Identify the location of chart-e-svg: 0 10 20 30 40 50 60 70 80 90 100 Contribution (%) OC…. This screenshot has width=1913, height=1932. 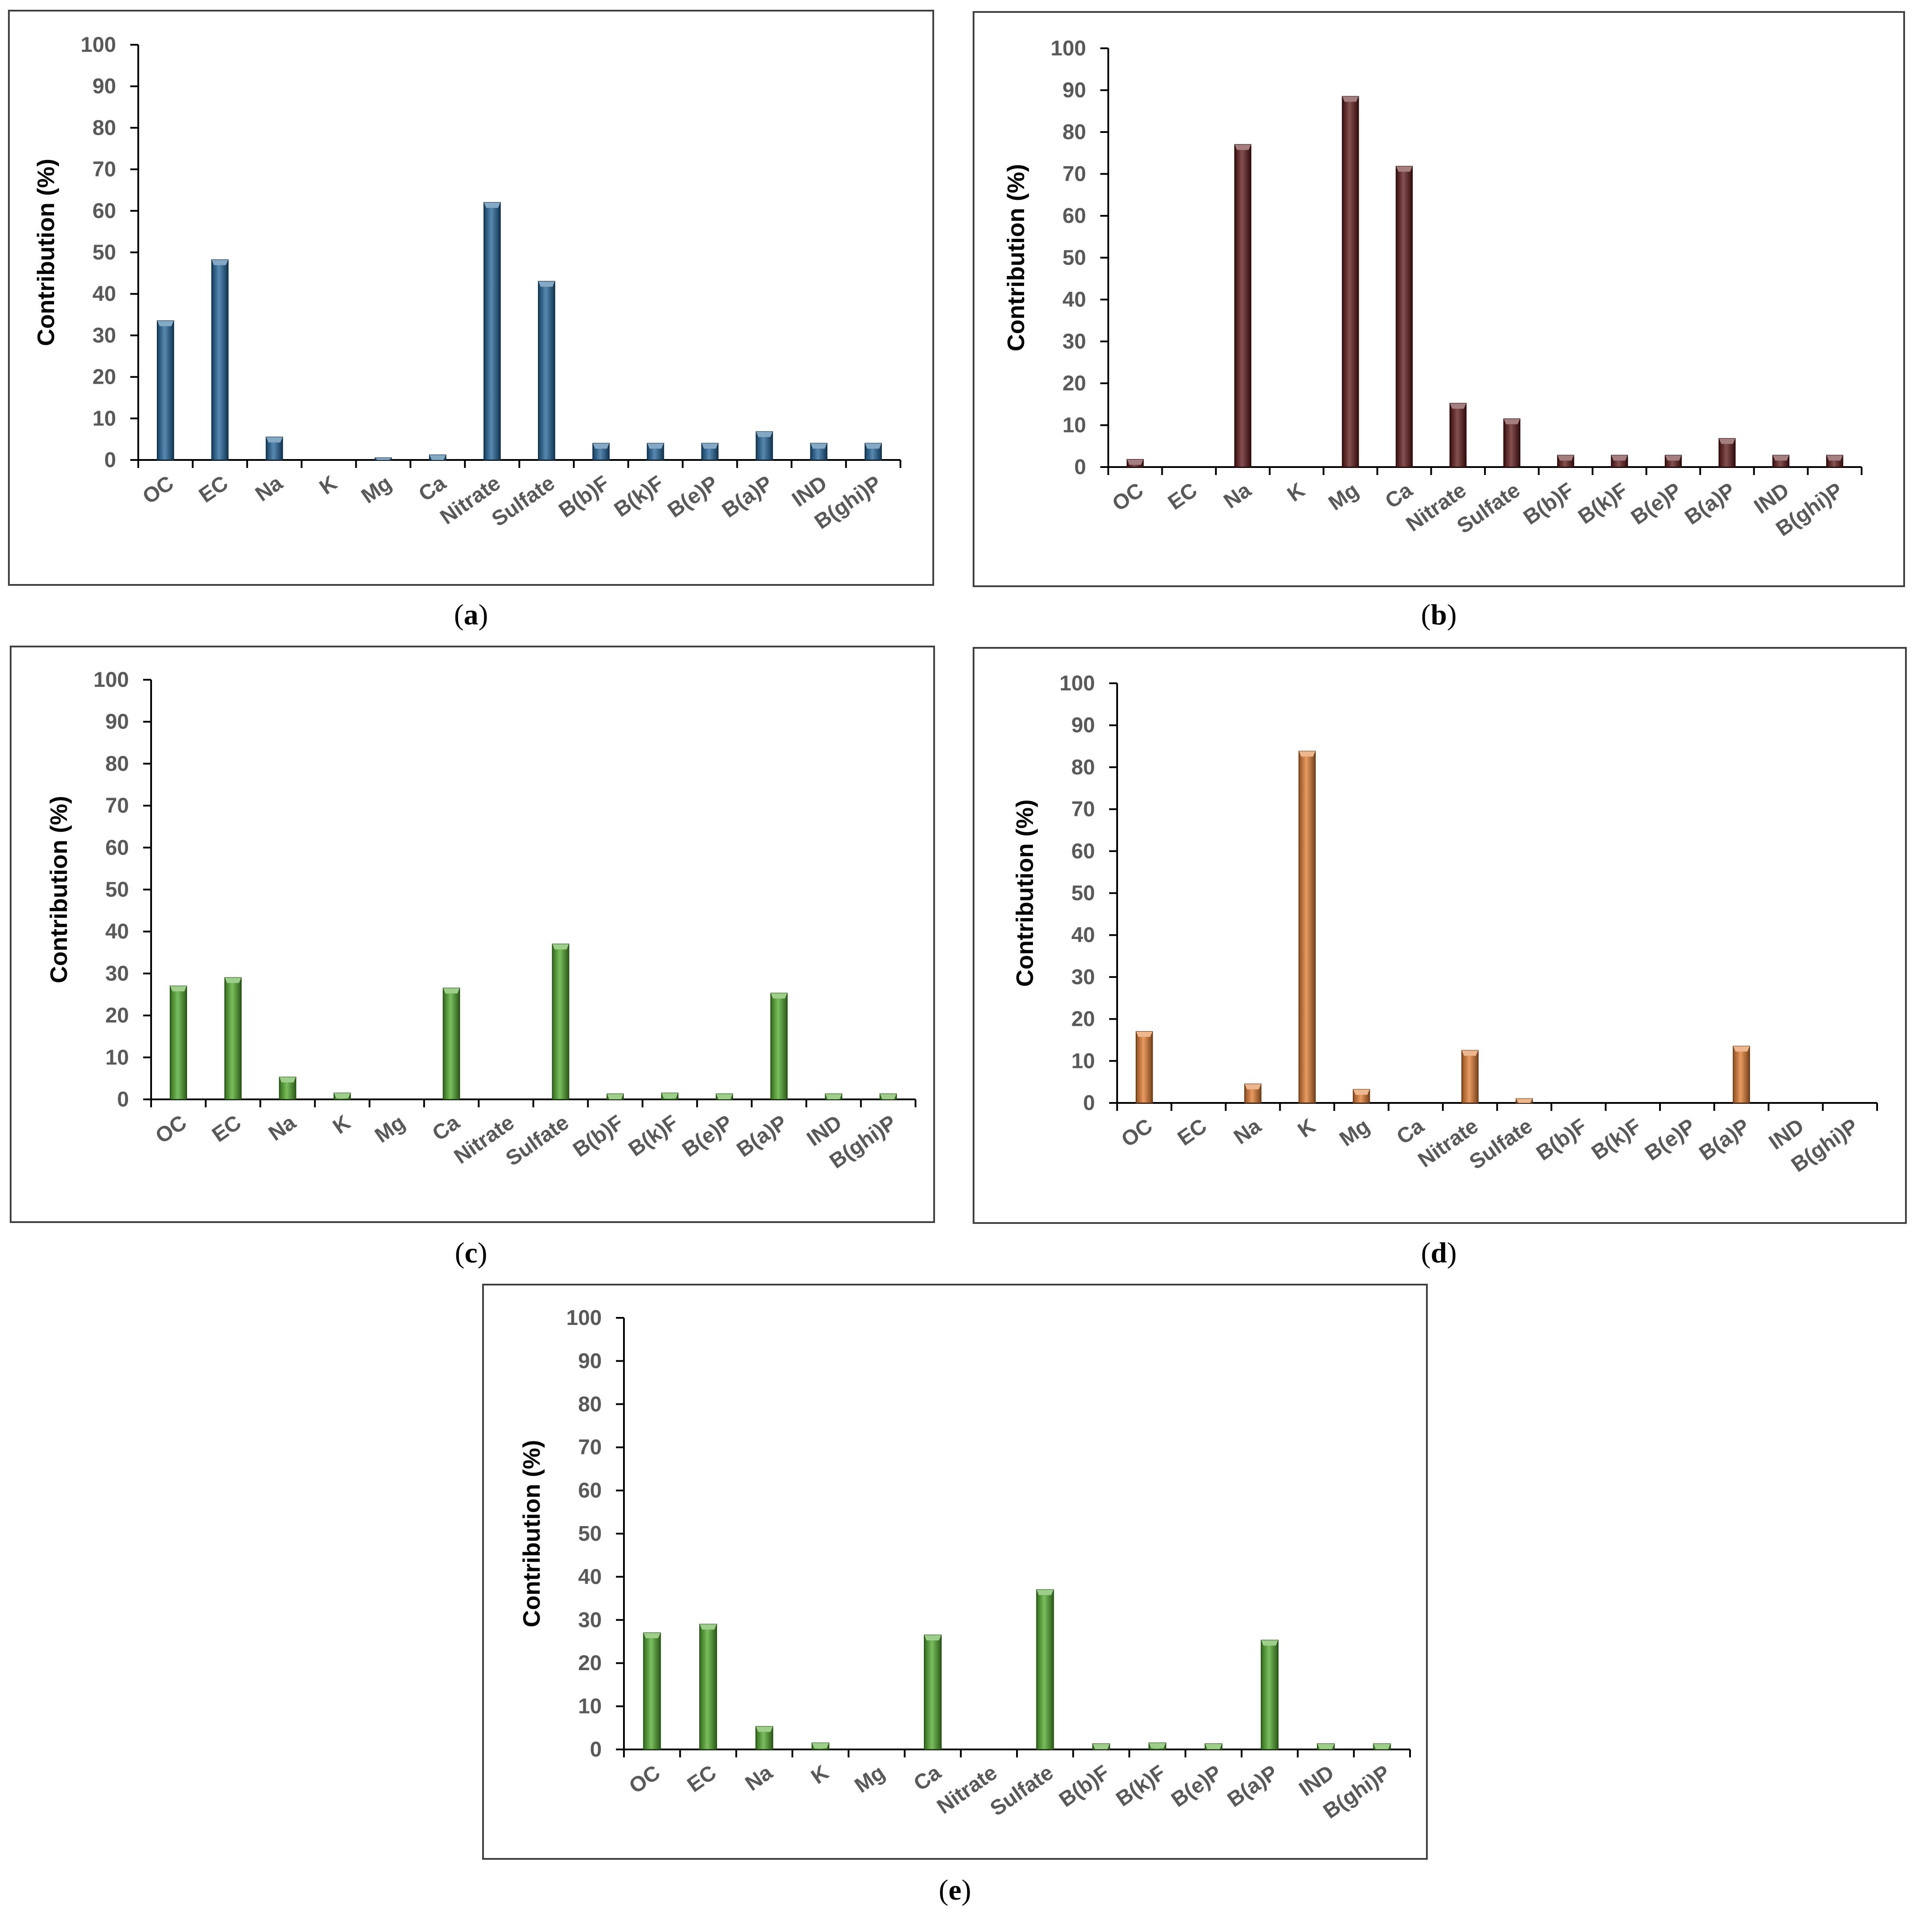
(964, 1565).